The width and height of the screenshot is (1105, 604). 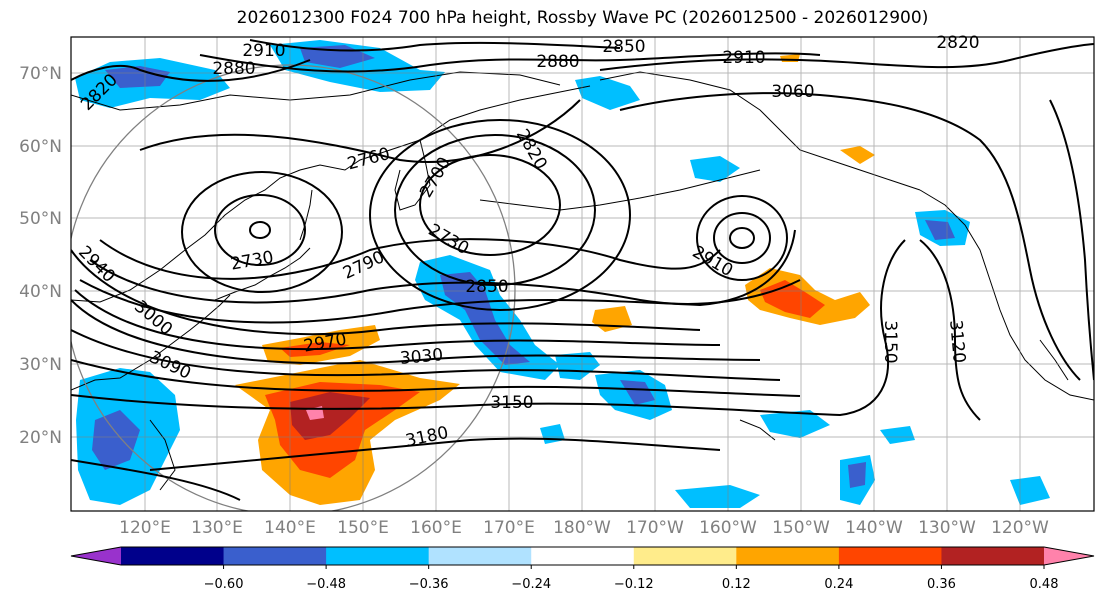 What do you see at coordinates (436, 528) in the screenshot?
I see `lon-label: 160°E` at bounding box center [436, 528].